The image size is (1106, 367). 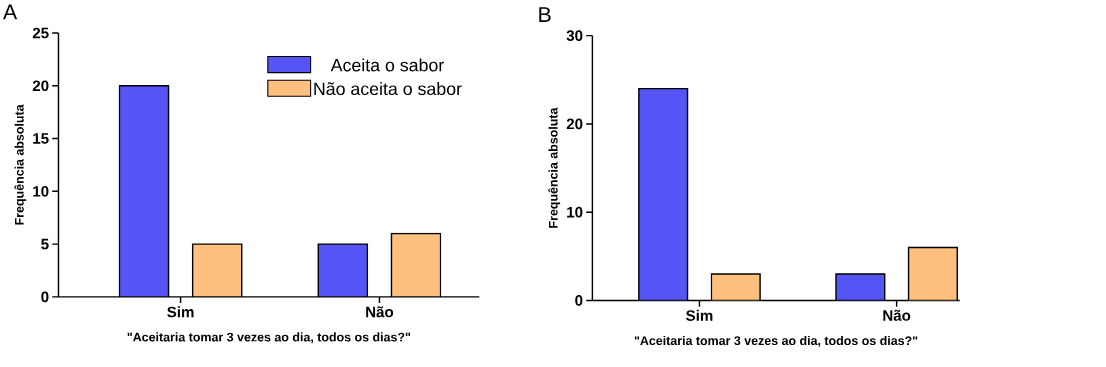 I want to click on y-tick-label: 25, so click(x=40, y=33).